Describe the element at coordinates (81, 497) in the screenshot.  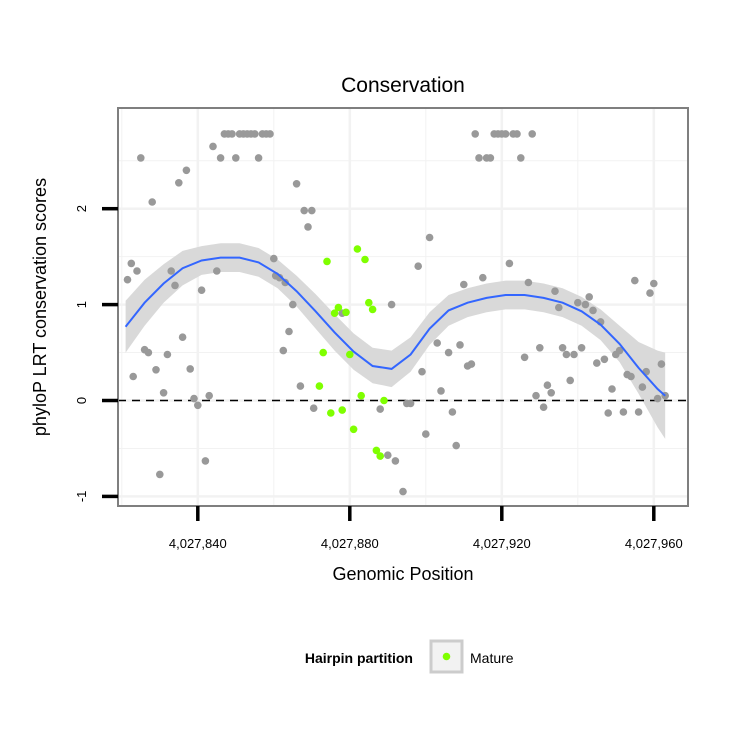
I see `y-tick-label: -1` at that location.